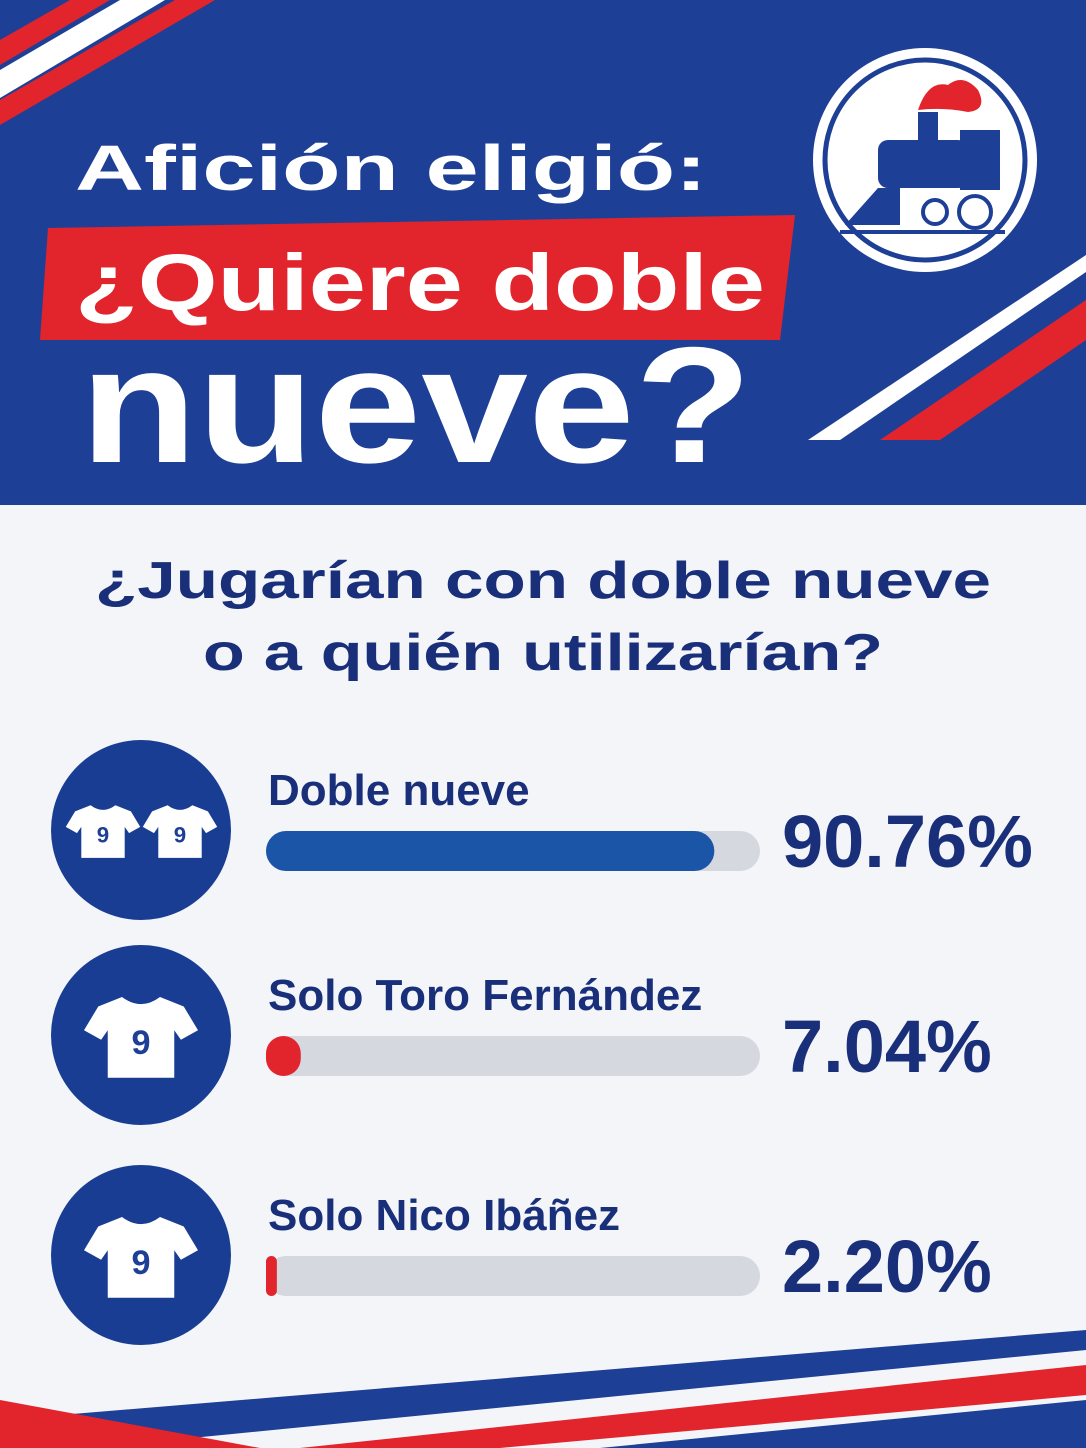 The height and width of the screenshot is (1448, 1086). Describe the element at coordinates (420, 282) in the screenshot. I see `title-line: ¿Quiere doble` at that location.